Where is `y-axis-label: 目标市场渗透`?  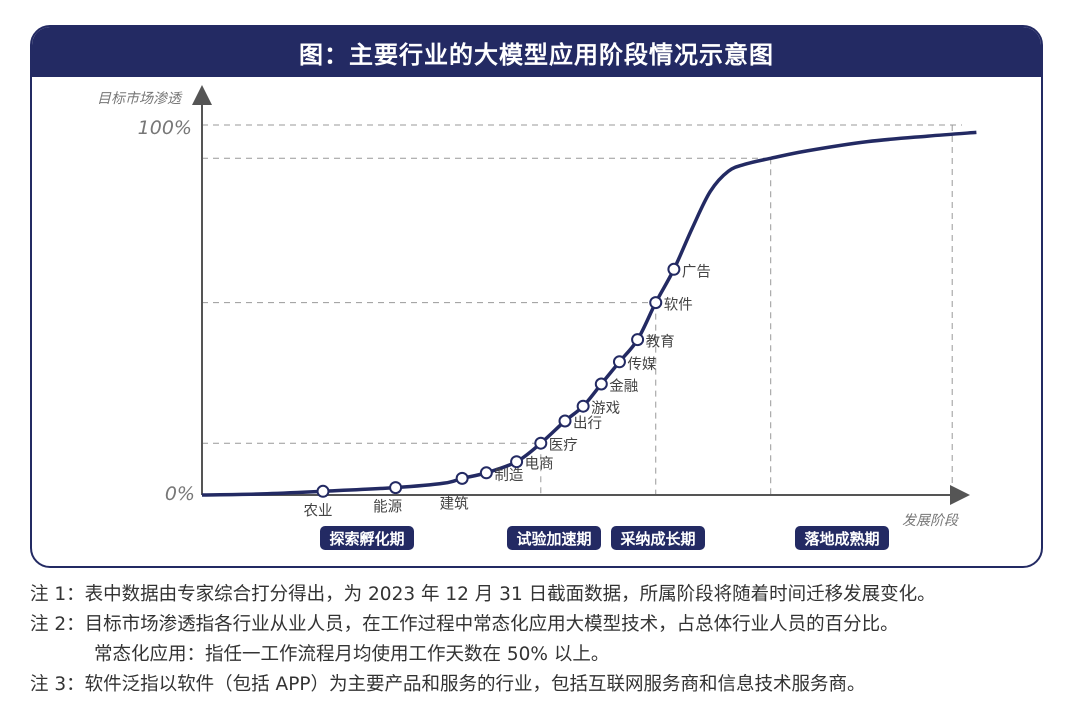
y-axis-label: 目标市场渗透 is located at coordinates (140, 99).